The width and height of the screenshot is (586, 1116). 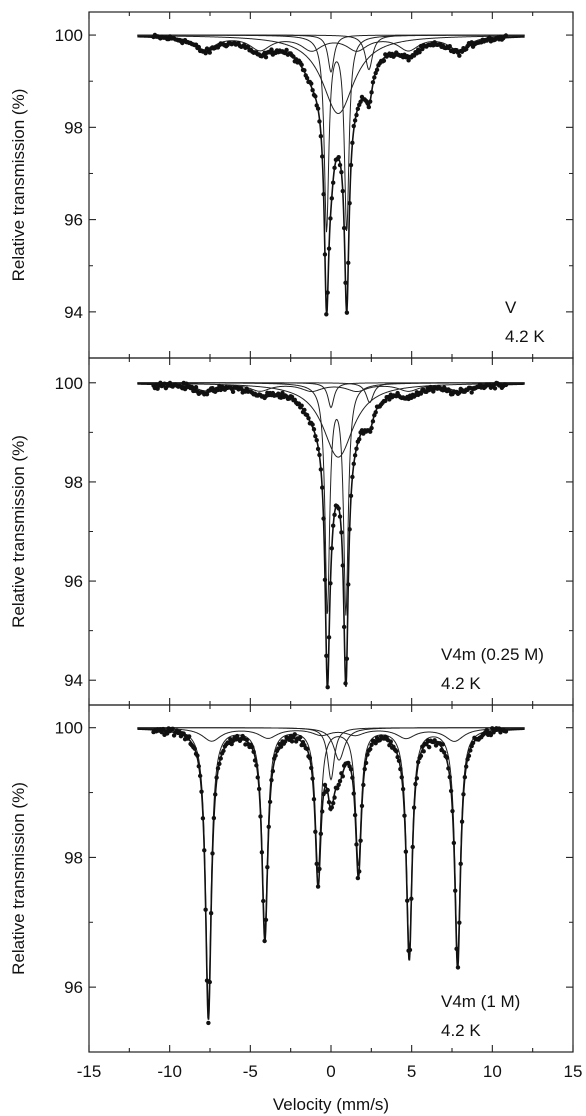 I want to click on y-tick-label: 96, so click(x=73, y=987).